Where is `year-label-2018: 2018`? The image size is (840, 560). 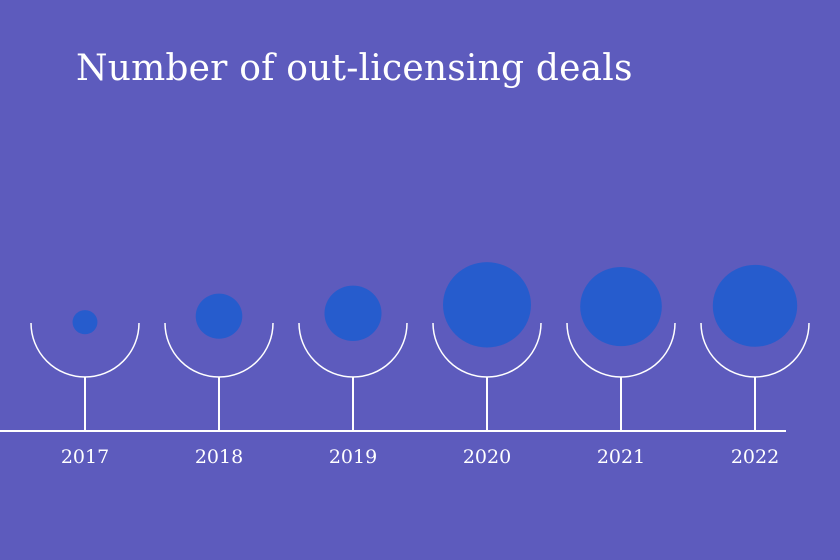 year-label-2018: 2018 is located at coordinates (219, 457).